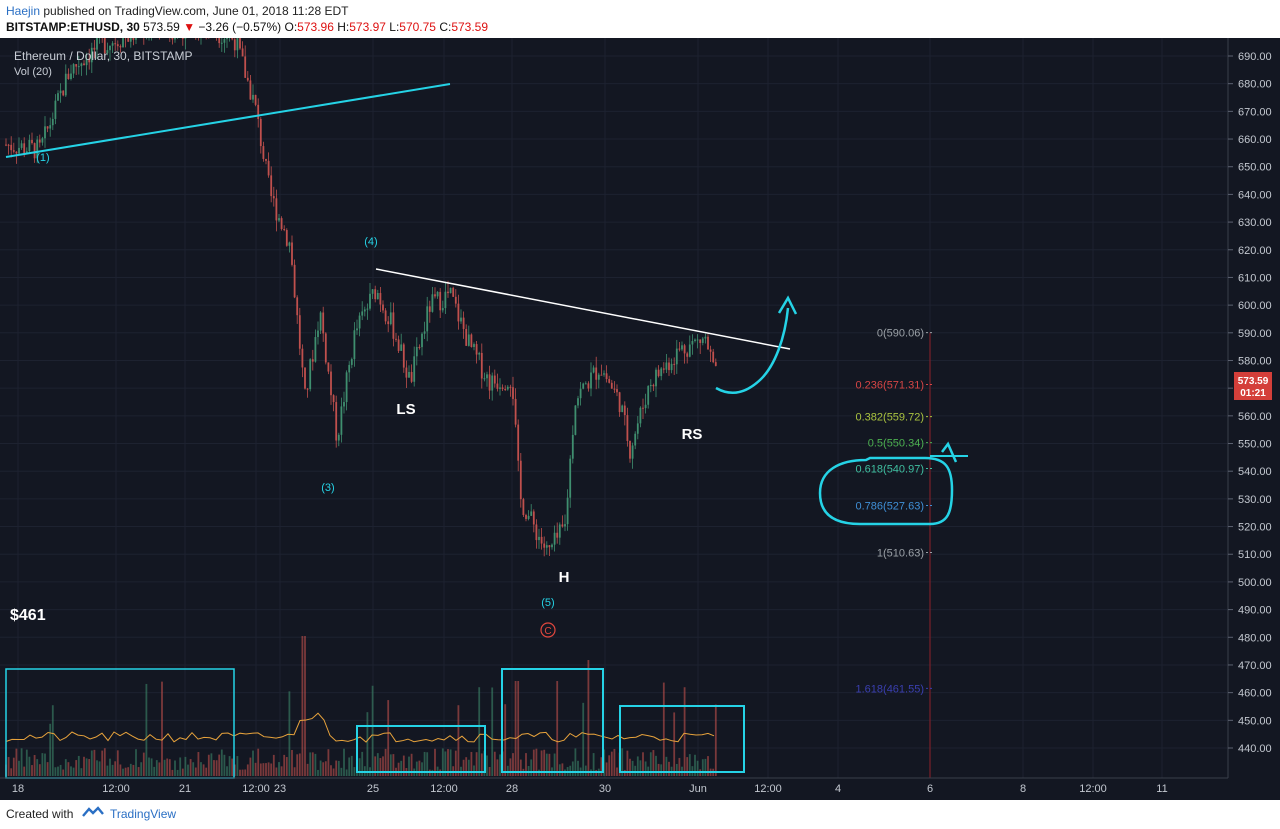  Describe the element at coordinates (23, 11) in the screenshot. I see `author-link: Haejin` at that location.